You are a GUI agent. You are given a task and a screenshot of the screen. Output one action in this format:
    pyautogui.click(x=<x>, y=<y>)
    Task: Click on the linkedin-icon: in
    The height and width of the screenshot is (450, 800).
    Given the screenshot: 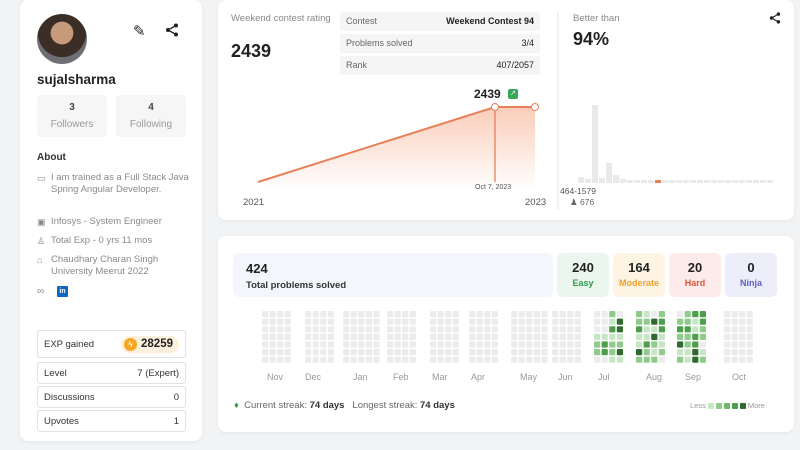 What is the action you would take?
    pyautogui.click(x=62, y=291)
    